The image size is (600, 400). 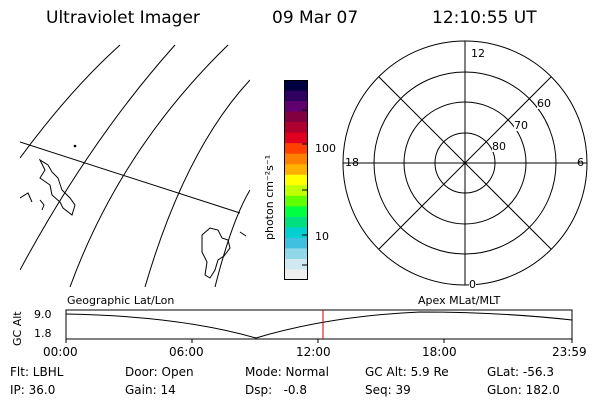 I want to click on status-dsp: Dsp: -0.8, so click(x=276, y=390).